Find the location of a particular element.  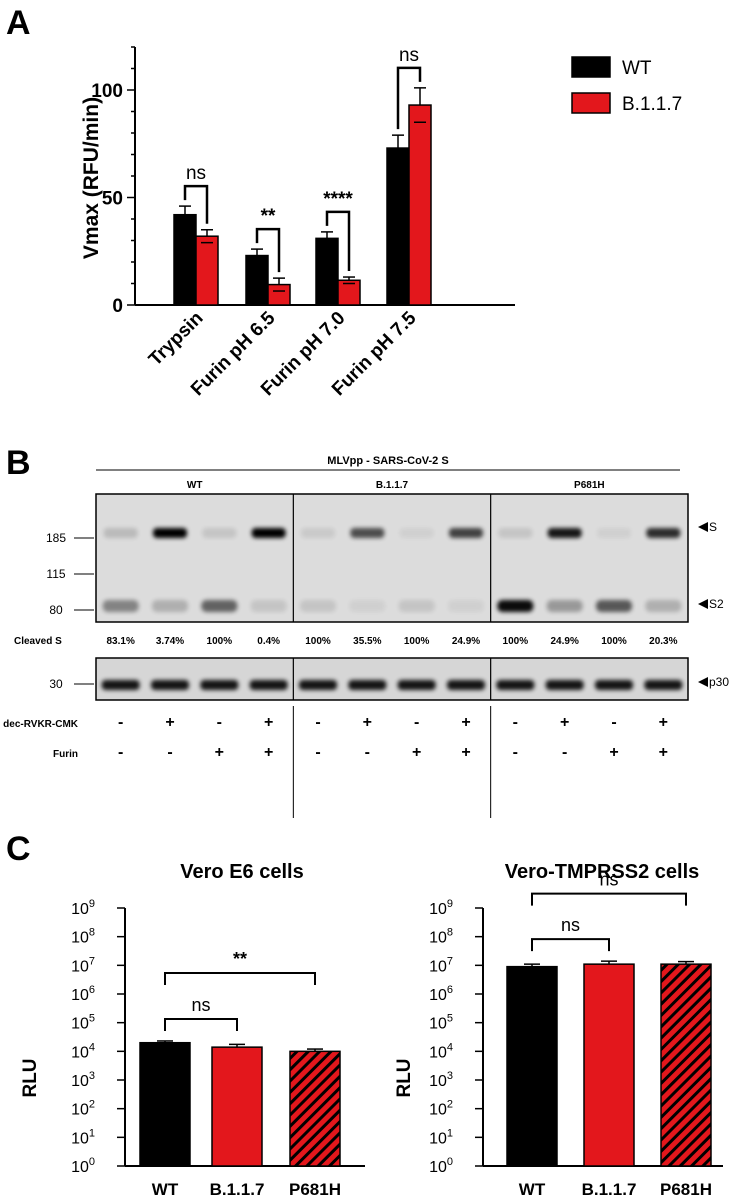

panel-a-legend-label: WT is located at coordinates (637, 68).